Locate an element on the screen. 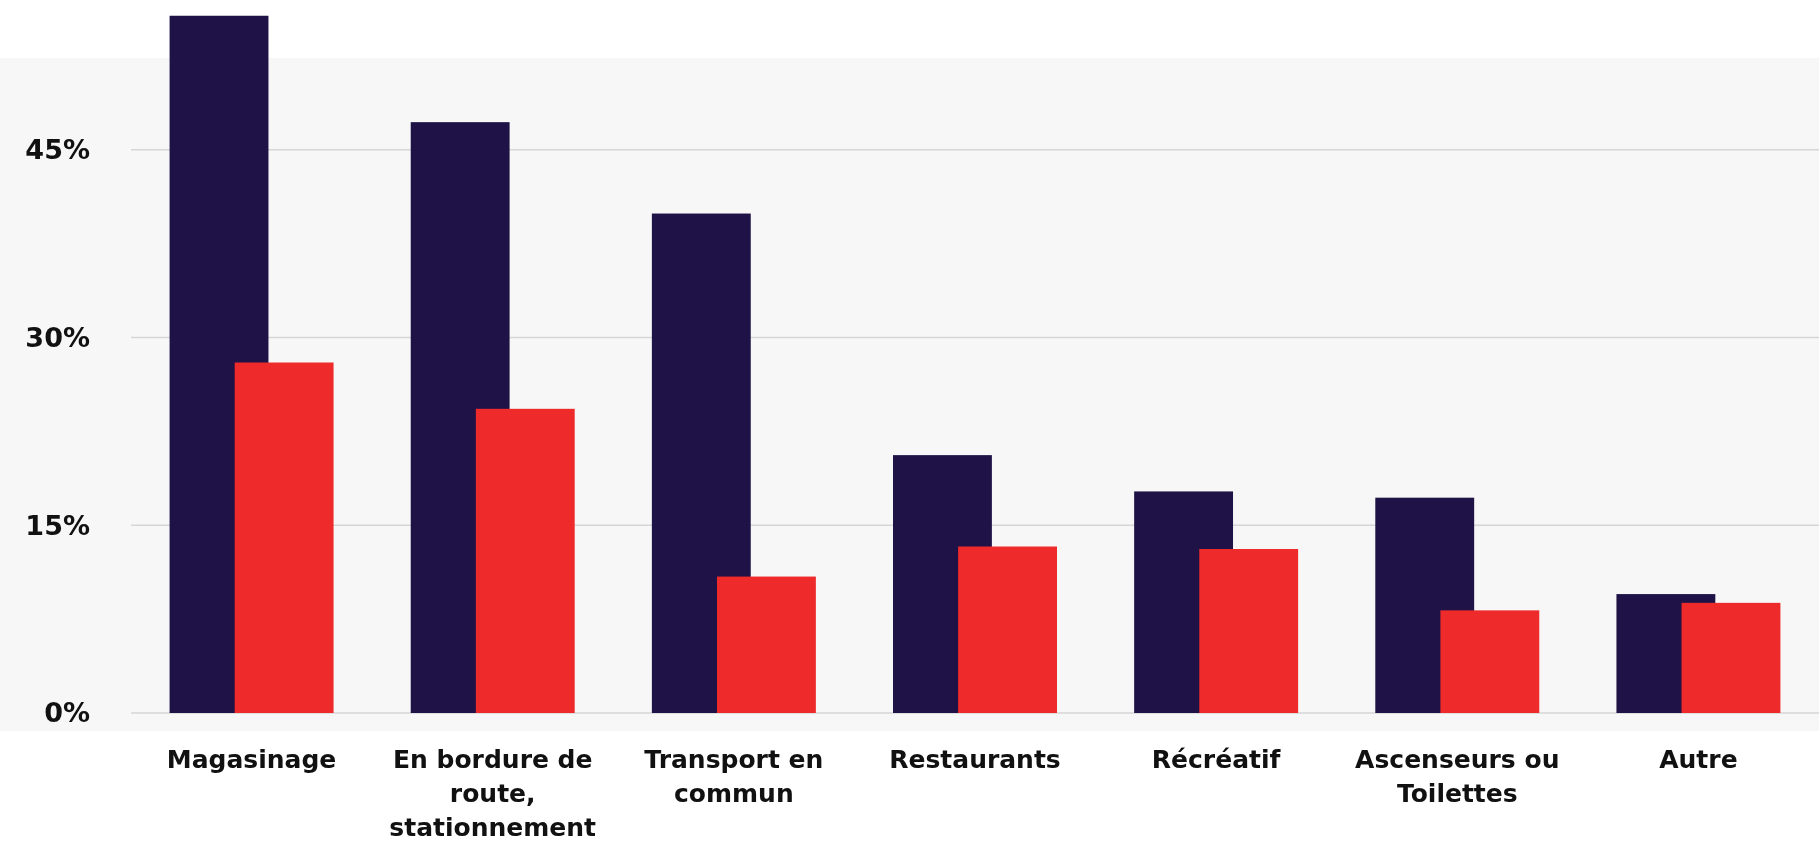 The image size is (1819, 858). x-tick-label: Transport en commun is located at coordinates (734, 776).